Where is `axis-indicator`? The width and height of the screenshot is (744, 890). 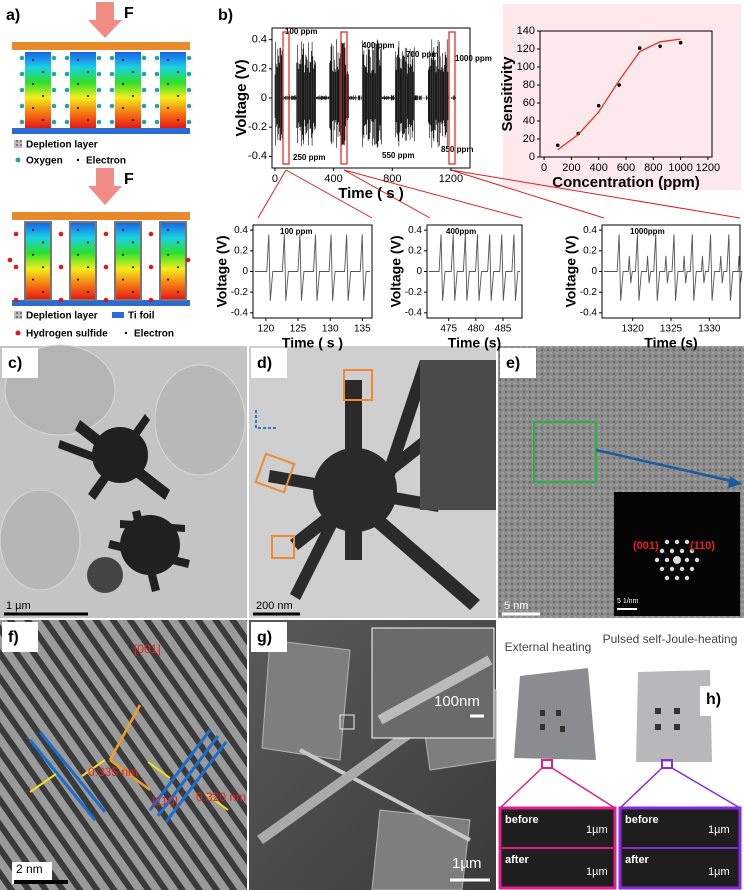
axis-indicator is located at coordinates (265, 419).